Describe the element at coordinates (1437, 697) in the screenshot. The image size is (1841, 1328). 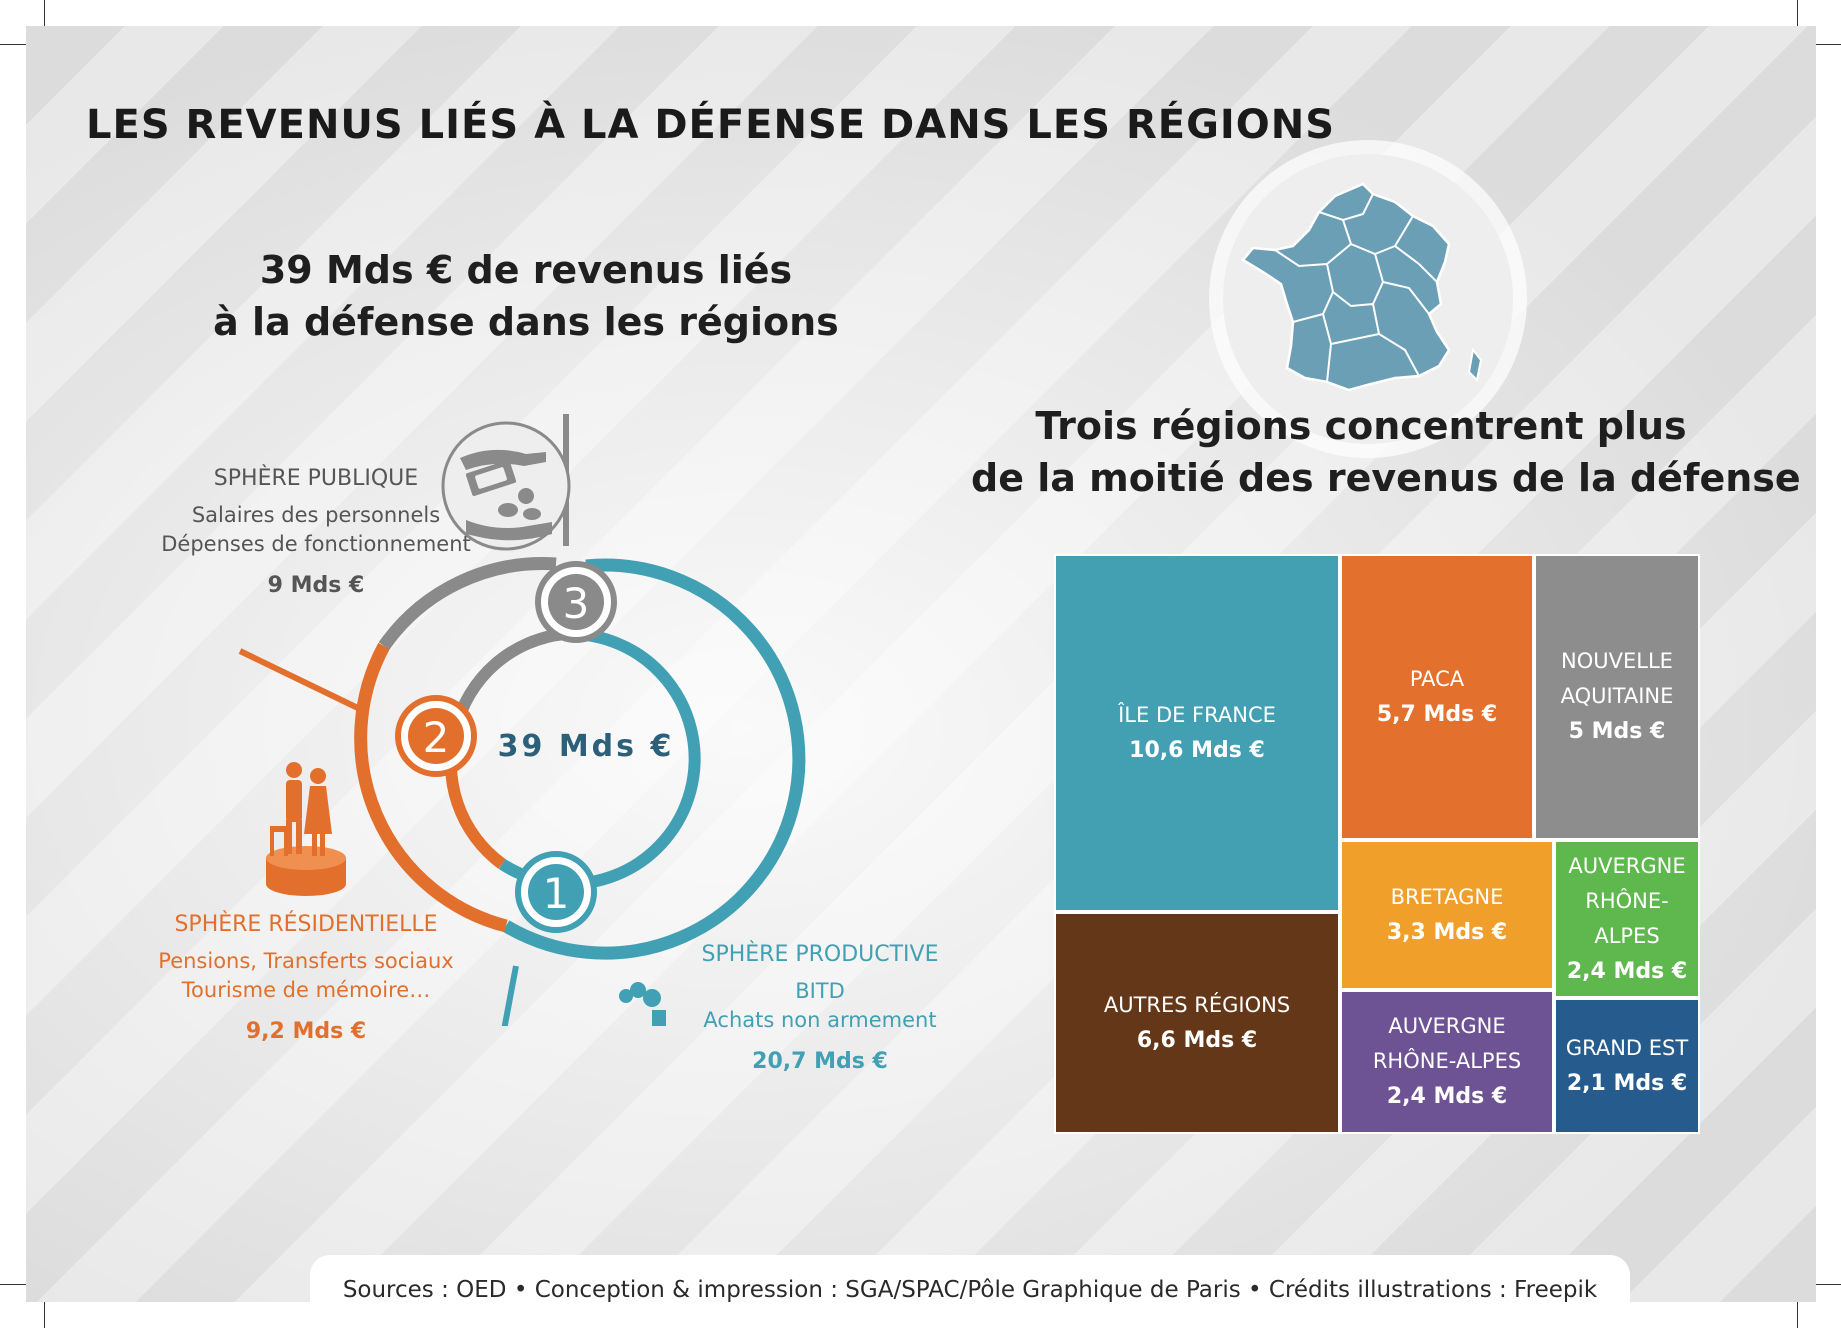
I see `treemap-cell-paca: PACA 5,7 Mds €` at that location.